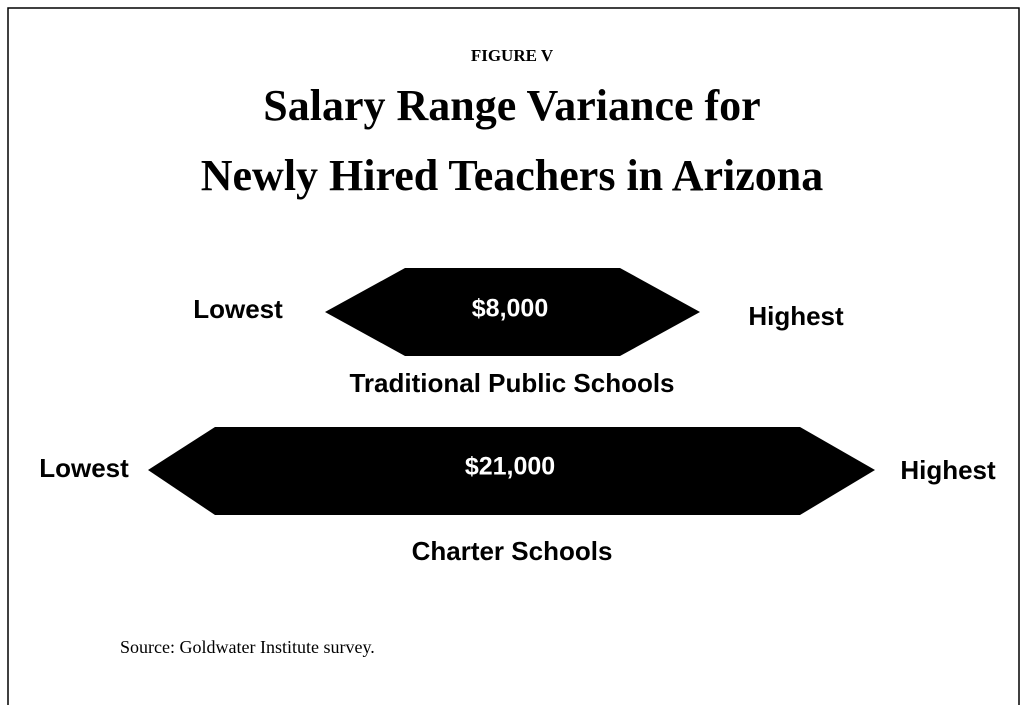 The image size is (1024, 705). Describe the element at coordinates (511, 383) in the screenshot. I see `row-name: Traditional Public Schools` at that location.